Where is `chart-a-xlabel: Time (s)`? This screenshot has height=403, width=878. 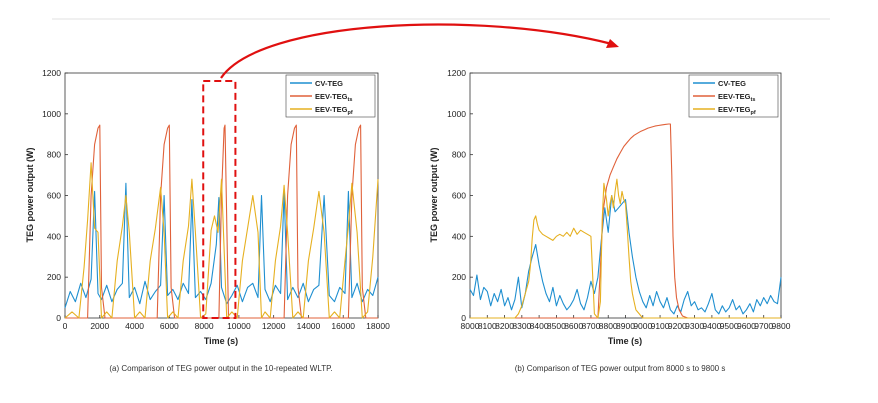 chart-a-xlabel: Time (s) is located at coordinates (221, 341).